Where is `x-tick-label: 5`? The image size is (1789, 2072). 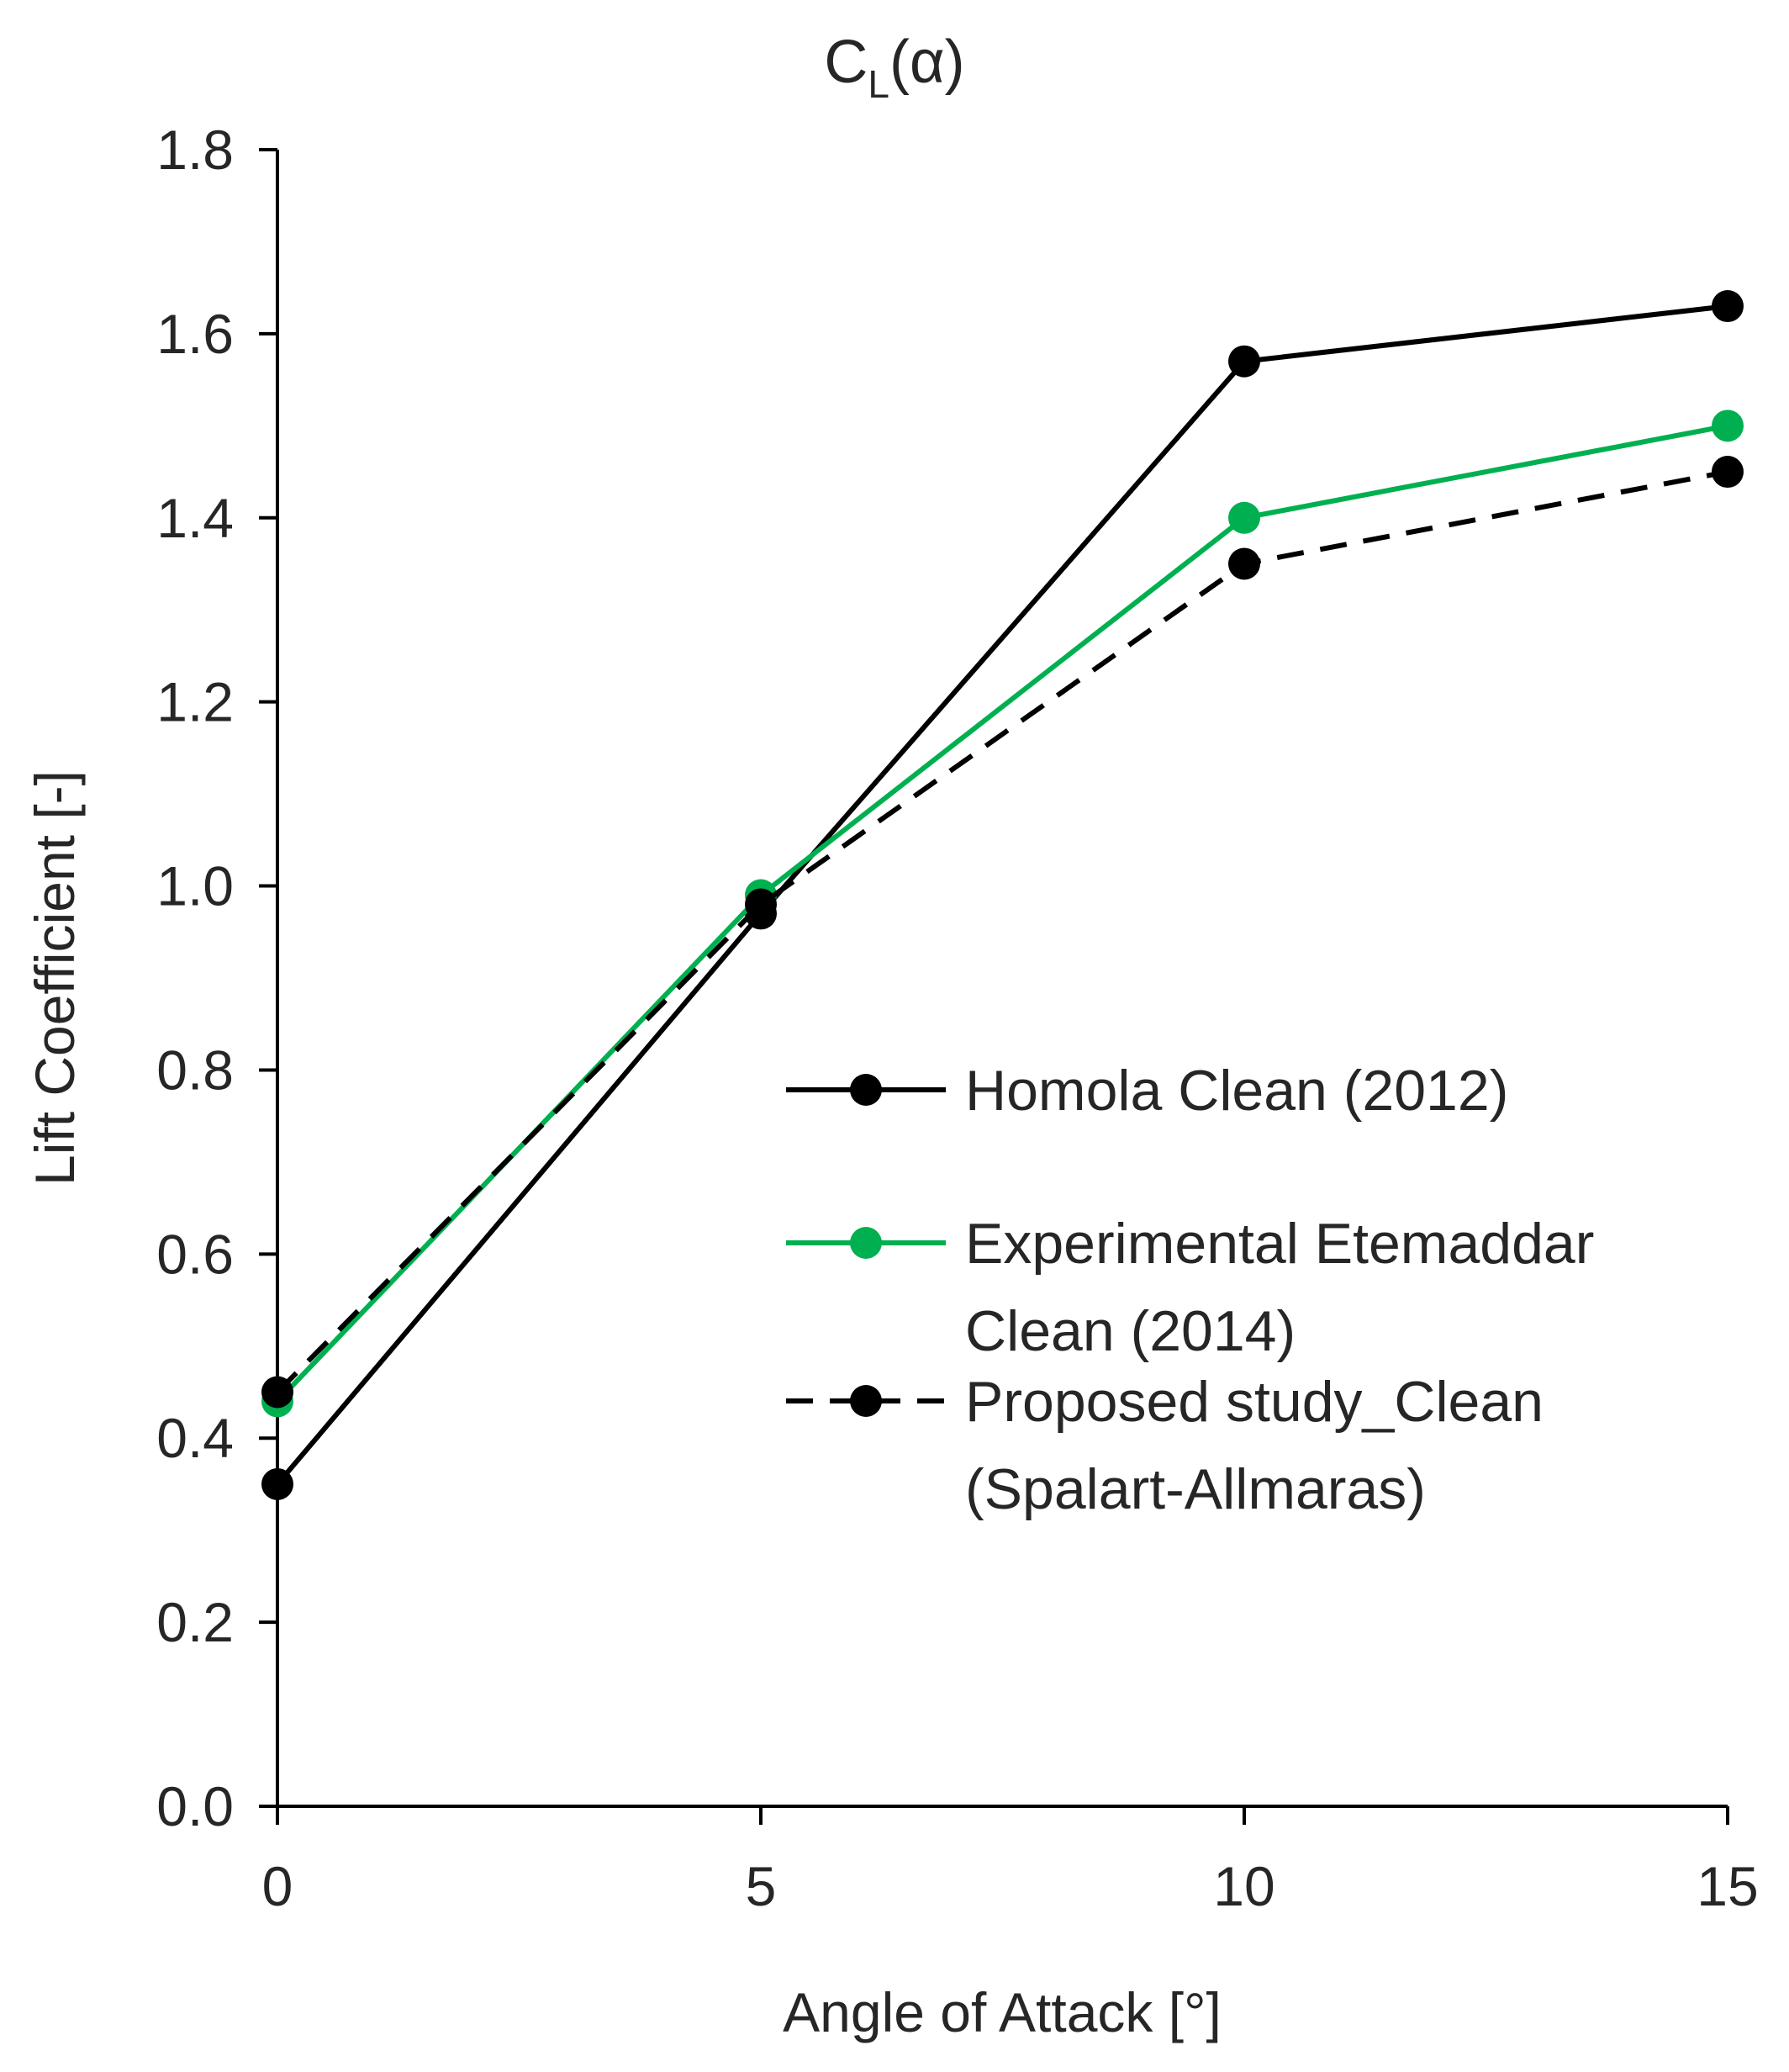 x-tick-label: 5 is located at coordinates (762, 1886).